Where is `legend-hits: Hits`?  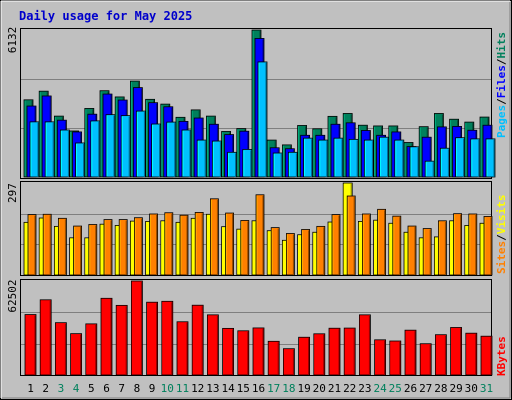
legend-hits: Hits is located at coordinates (501, 45).